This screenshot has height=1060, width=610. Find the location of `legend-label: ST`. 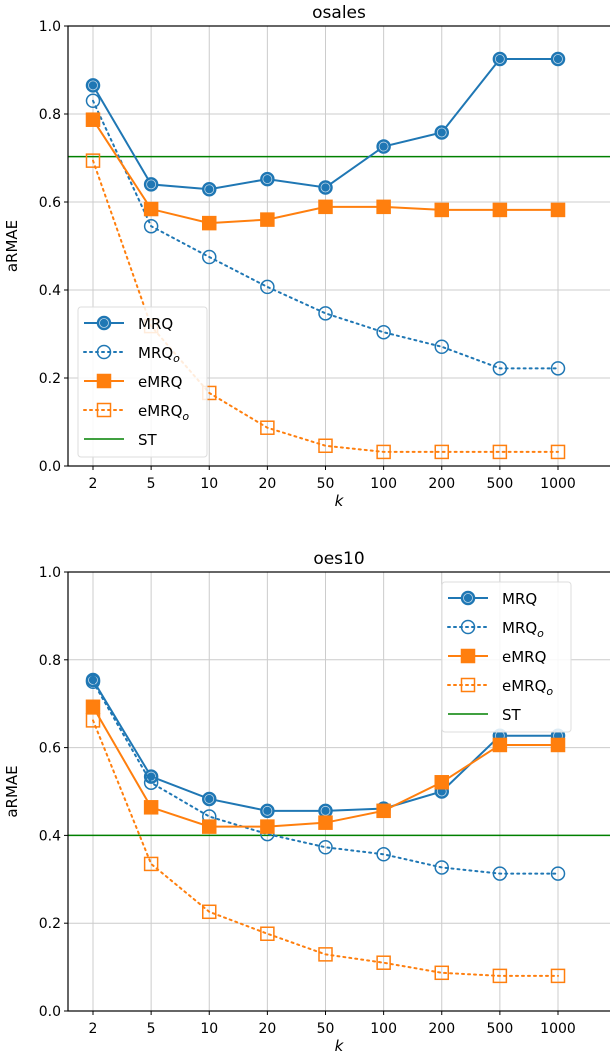

legend-label: ST is located at coordinates (148, 440).